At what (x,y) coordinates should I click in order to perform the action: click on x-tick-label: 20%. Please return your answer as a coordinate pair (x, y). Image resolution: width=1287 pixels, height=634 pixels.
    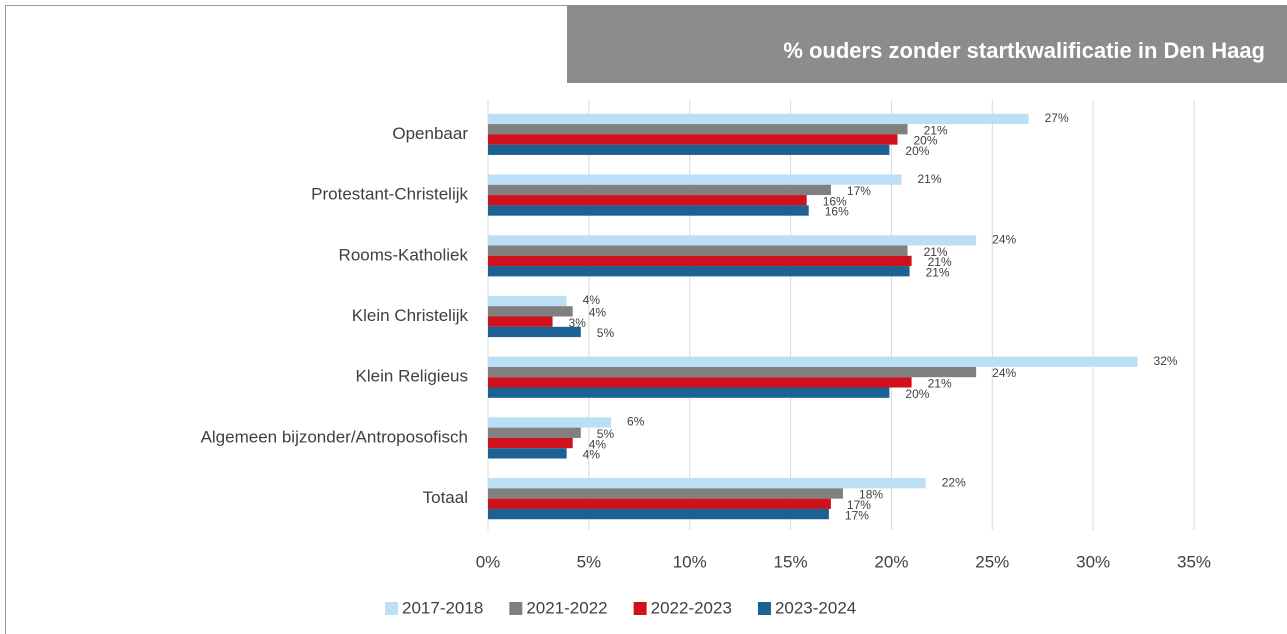
    Looking at the image, I should click on (891, 561).